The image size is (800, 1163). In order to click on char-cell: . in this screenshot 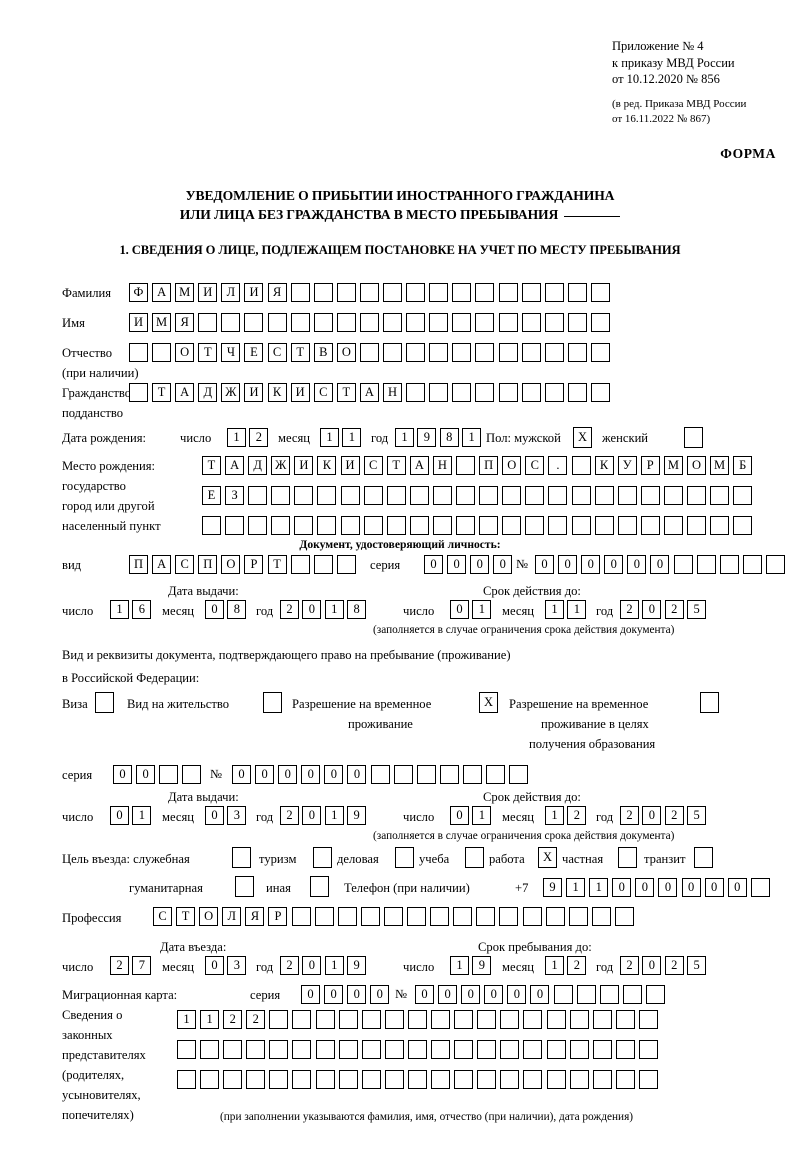, I will do `click(558, 465)`.